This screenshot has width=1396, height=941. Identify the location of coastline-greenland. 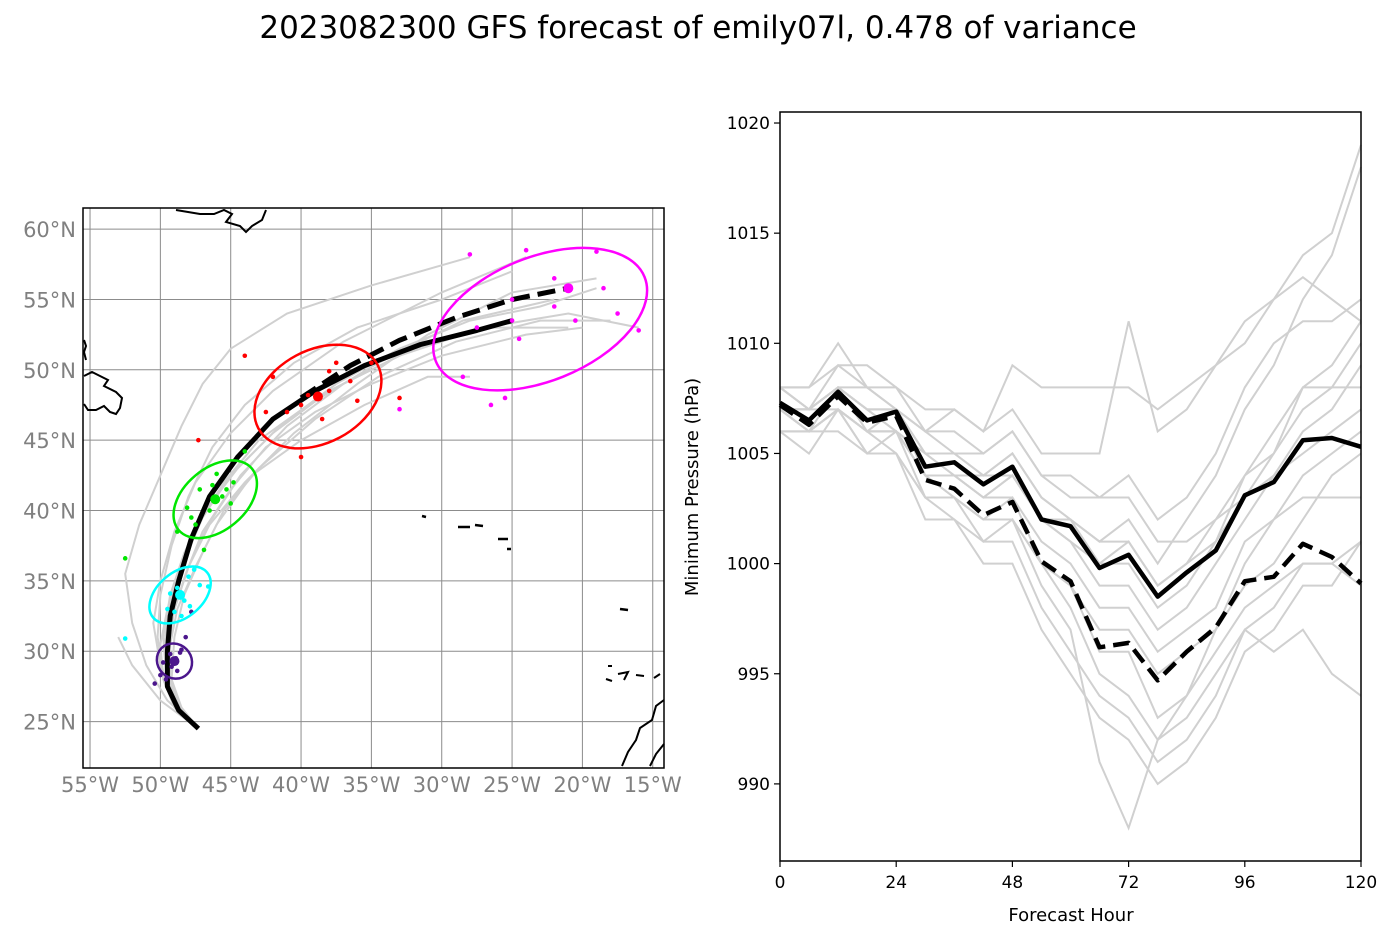
(221, 221).